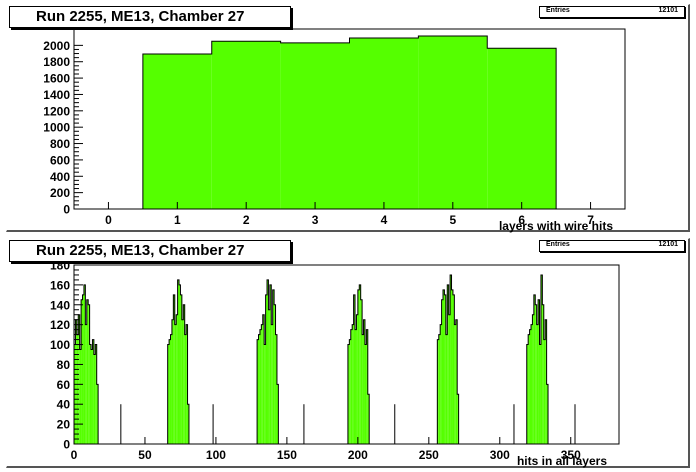 The width and height of the screenshot is (696, 472). What do you see at coordinates (56, 46) in the screenshot?
I see `y-tick-label: 2000` at bounding box center [56, 46].